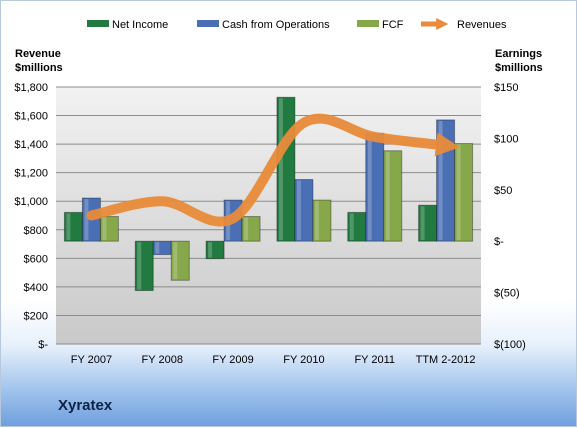  I want to click on x-tick-label: FY 2008, so click(162, 360).